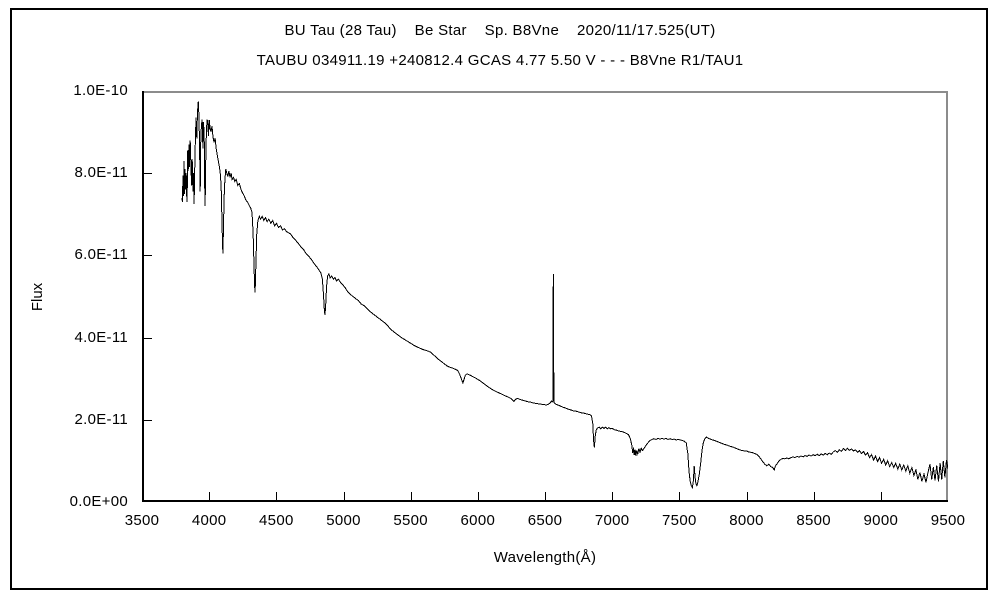 This screenshot has width=1000, height=600. Describe the element at coordinates (101, 337) in the screenshot. I see `y-tick-label-4.0E-11: 4.0E-11` at that location.